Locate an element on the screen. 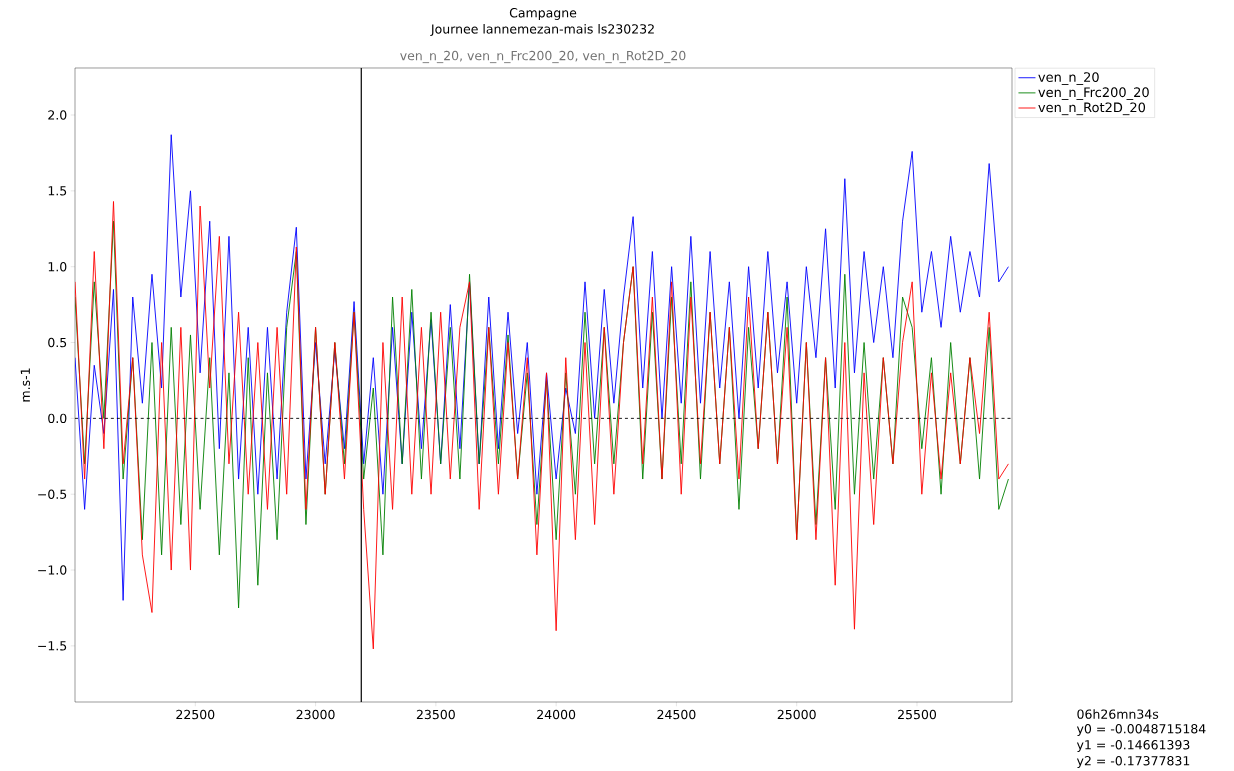 Image resolution: width=1234 pixels, height=771 pixels. y-tick-label: 1.0 is located at coordinates (57, 266).